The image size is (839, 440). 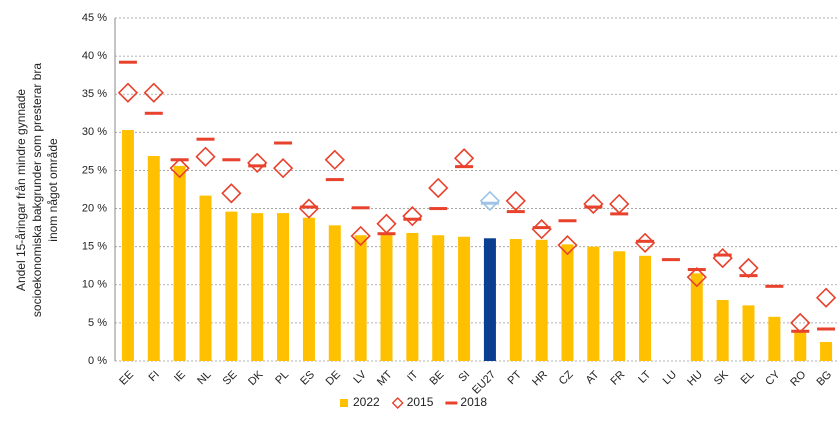 I want to click on legend: 2022 2015 2018, so click(x=413, y=402).